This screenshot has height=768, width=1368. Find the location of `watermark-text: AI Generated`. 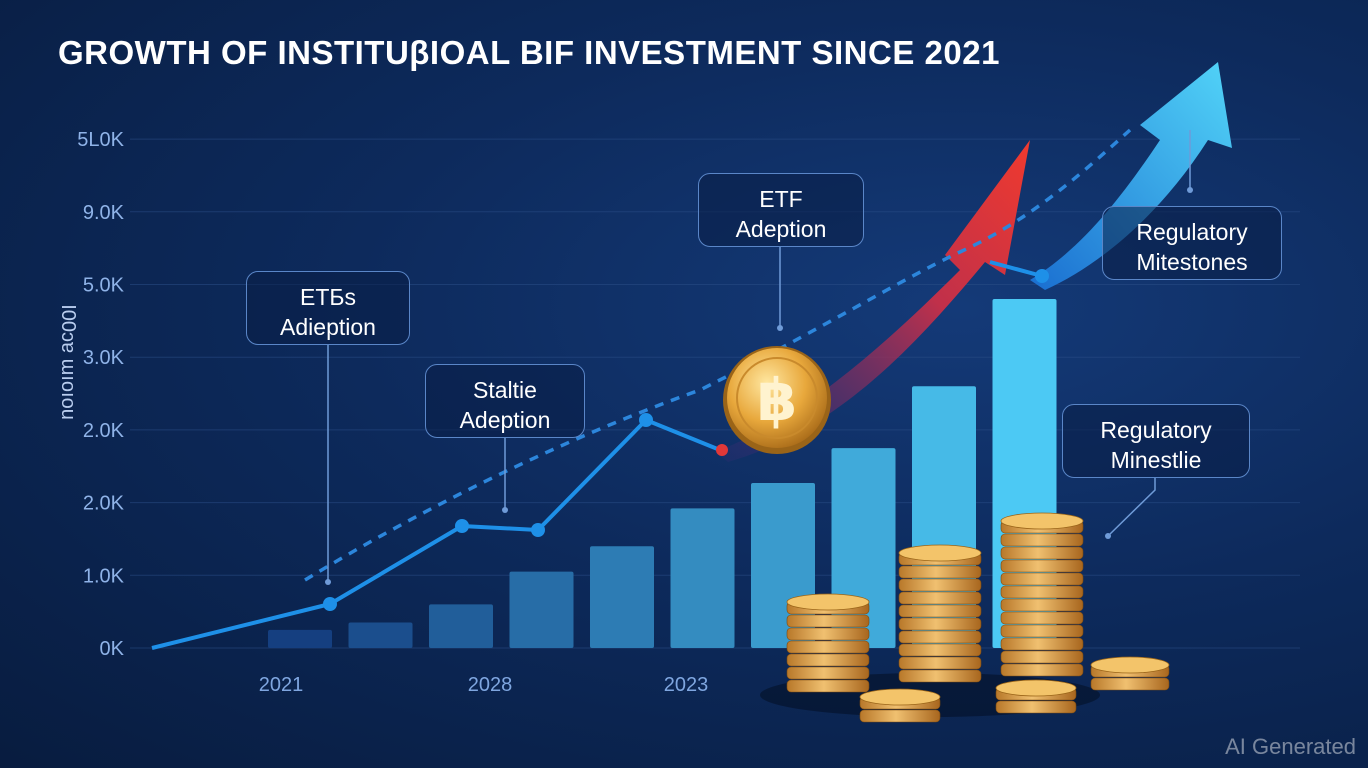

watermark-text: AI Generated is located at coordinates (1290, 746).